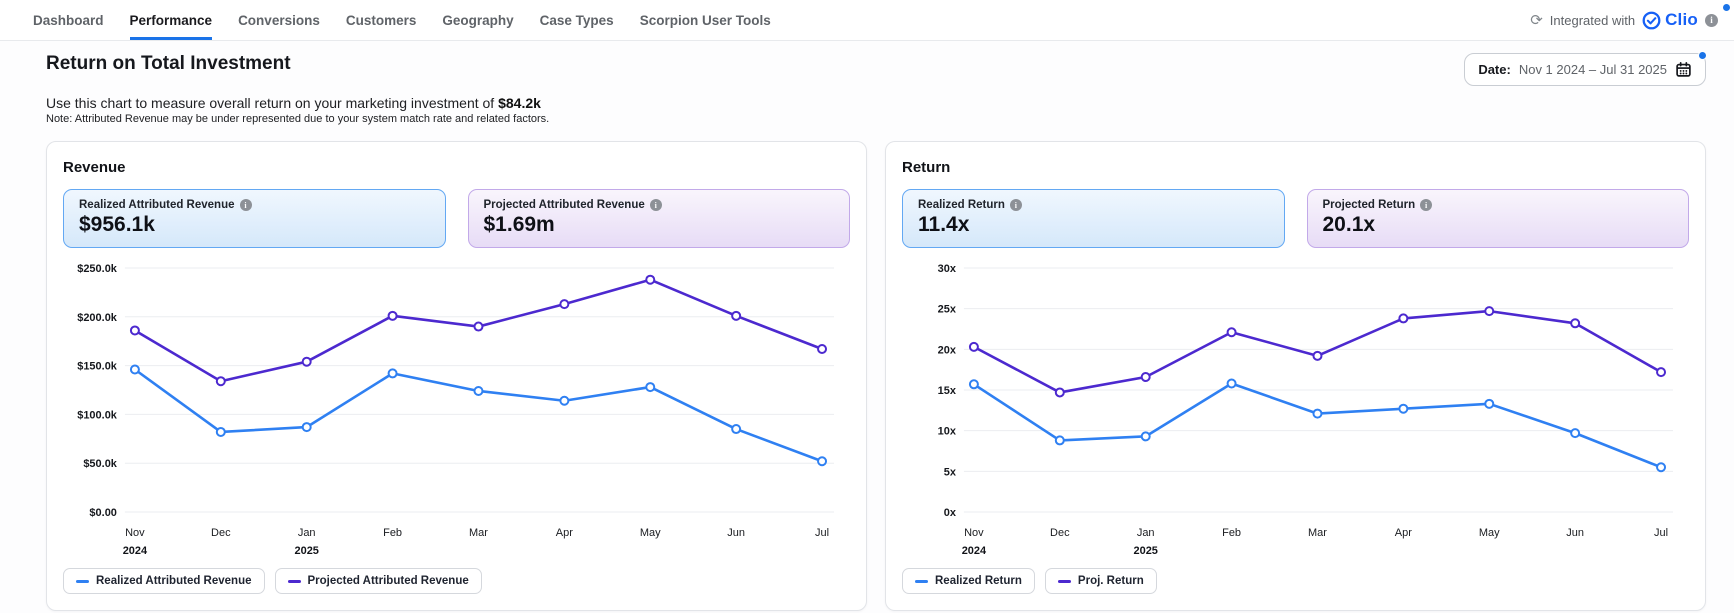 This screenshot has width=1734, height=613. What do you see at coordinates (1575, 533) in the screenshot?
I see `x-tick-label: Jun` at bounding box center [1575, 533].